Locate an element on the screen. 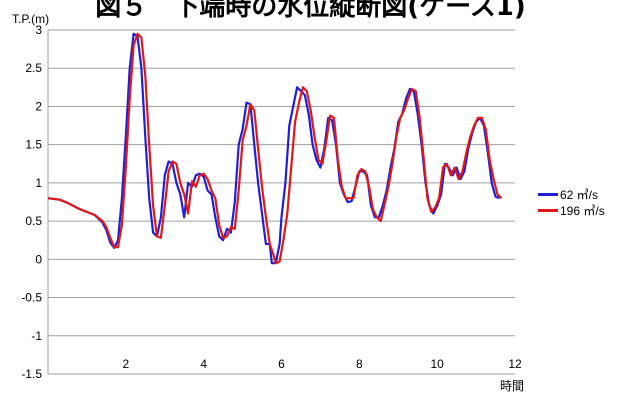  legend-item: 196 ㎥/s is located at coordinates (571, 210).